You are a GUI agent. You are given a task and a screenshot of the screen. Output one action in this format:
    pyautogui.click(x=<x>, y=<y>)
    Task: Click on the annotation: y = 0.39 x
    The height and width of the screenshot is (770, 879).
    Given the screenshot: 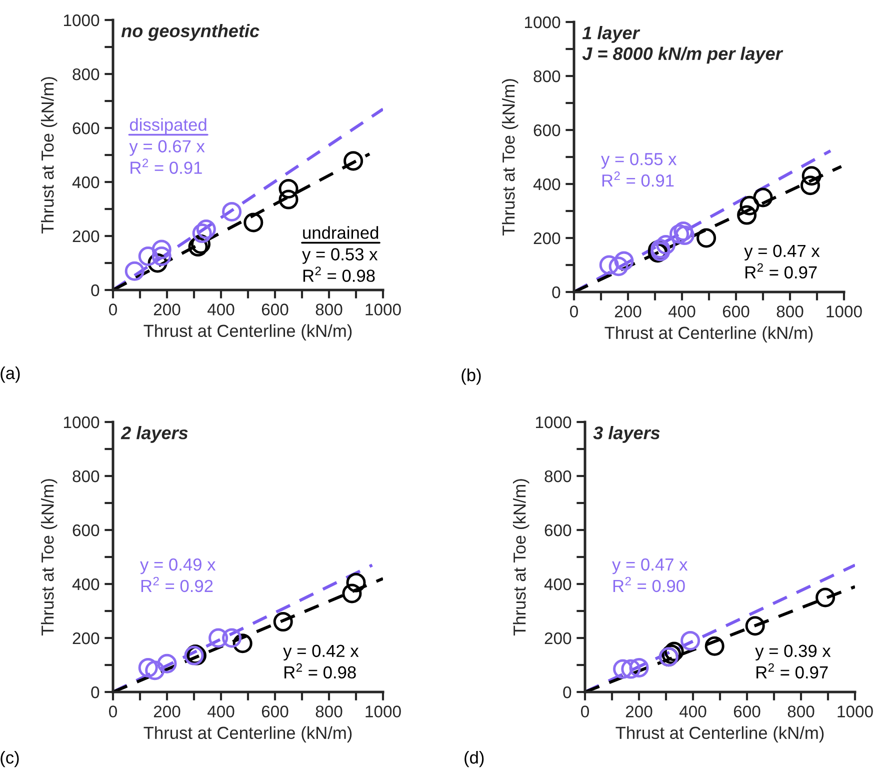 What is the action you would take?
    pyautogui.click(x=793, y=652)
    